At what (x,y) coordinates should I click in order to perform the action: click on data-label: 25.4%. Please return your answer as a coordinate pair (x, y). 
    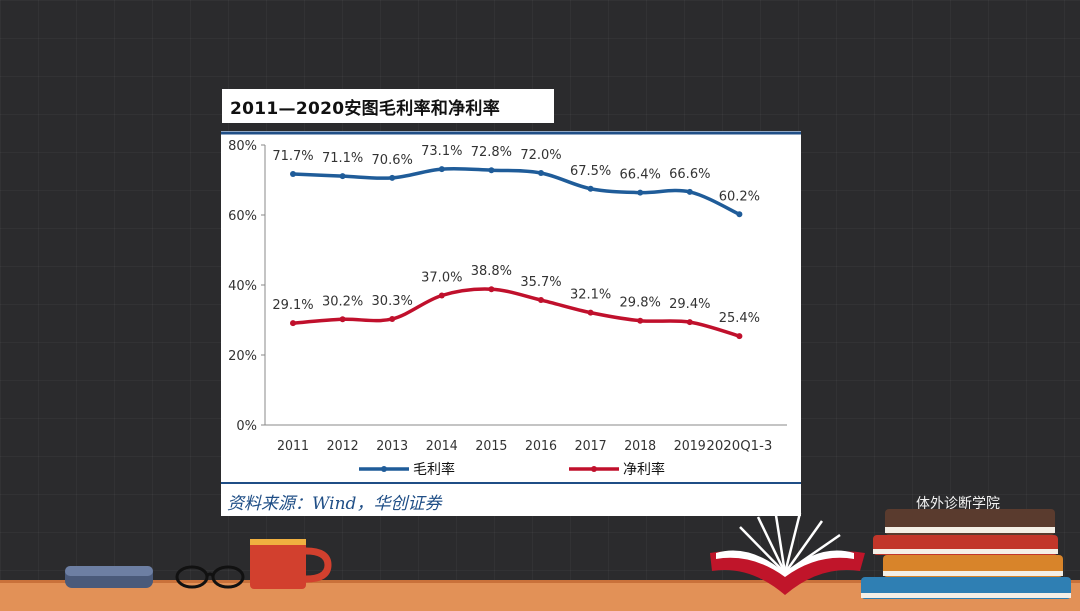
    Looking at the image, I should click on (739, 318).